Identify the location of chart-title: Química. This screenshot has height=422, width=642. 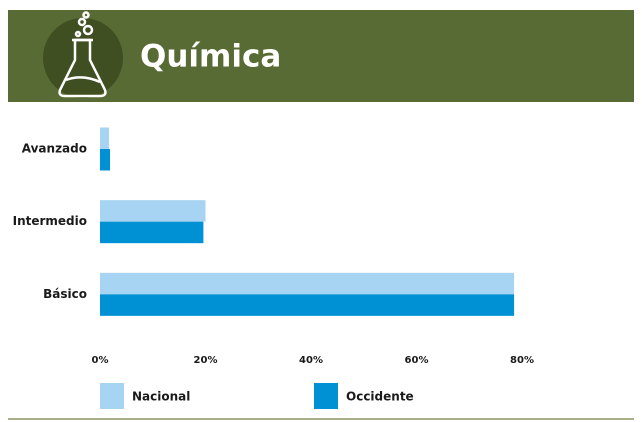
(210, 57).